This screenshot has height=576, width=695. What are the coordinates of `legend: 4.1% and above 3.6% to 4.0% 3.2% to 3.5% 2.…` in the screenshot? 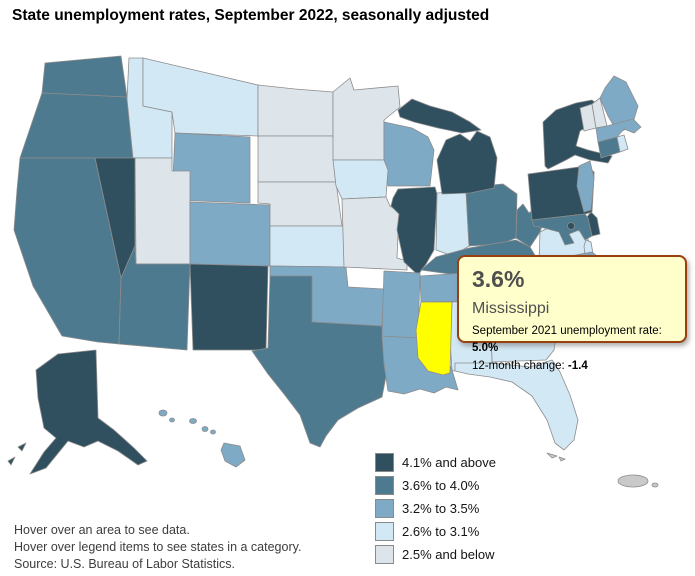 It's located at (435, 508).